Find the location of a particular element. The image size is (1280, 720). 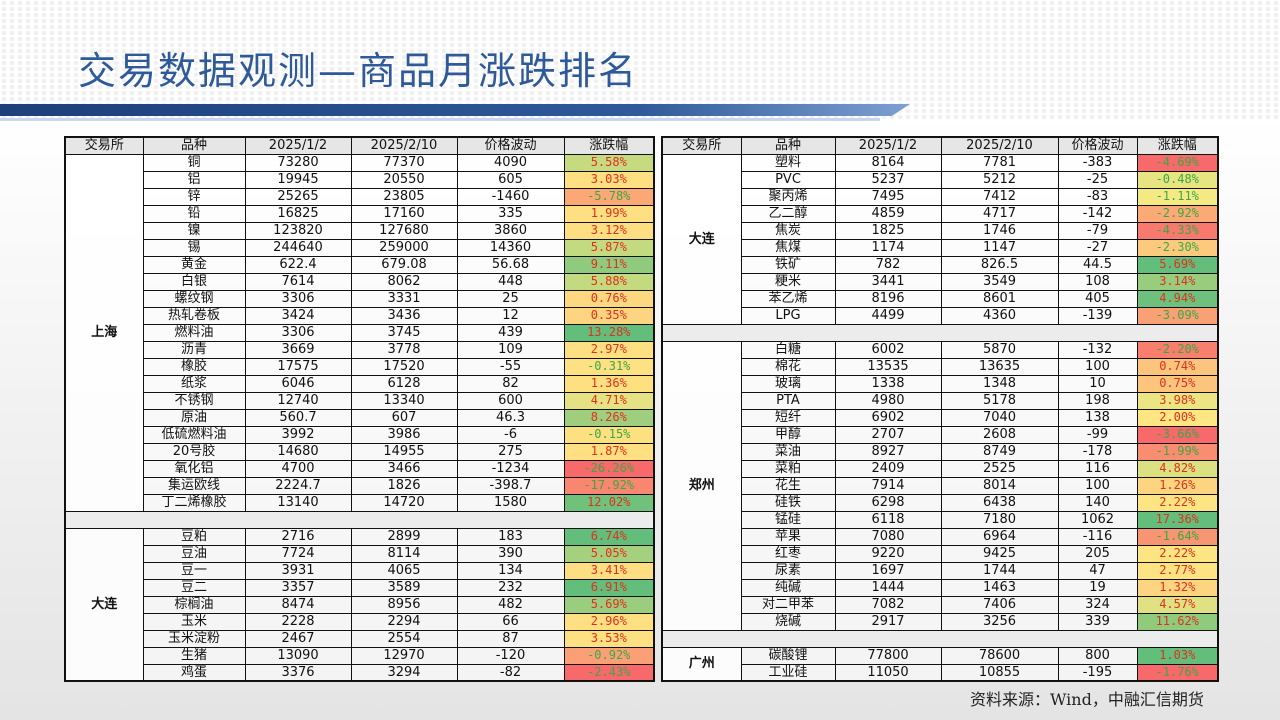

table-row: 鸡蛋 3376 3294 -82 -2.43% is located at coordinates (360, 672).